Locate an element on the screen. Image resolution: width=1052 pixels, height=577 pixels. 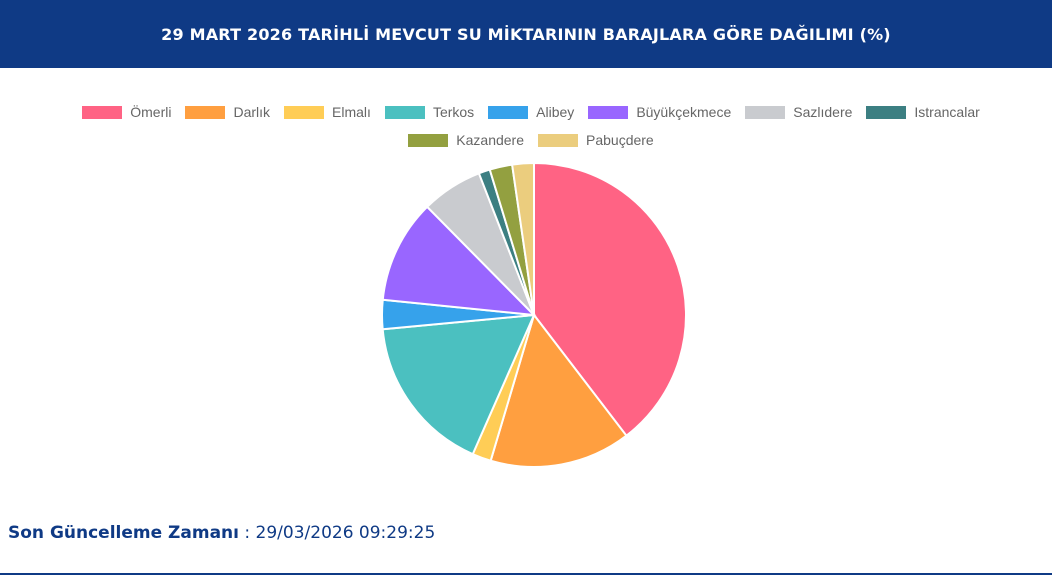
legend-item: Istrancalar is located at coordinates (923, 112).